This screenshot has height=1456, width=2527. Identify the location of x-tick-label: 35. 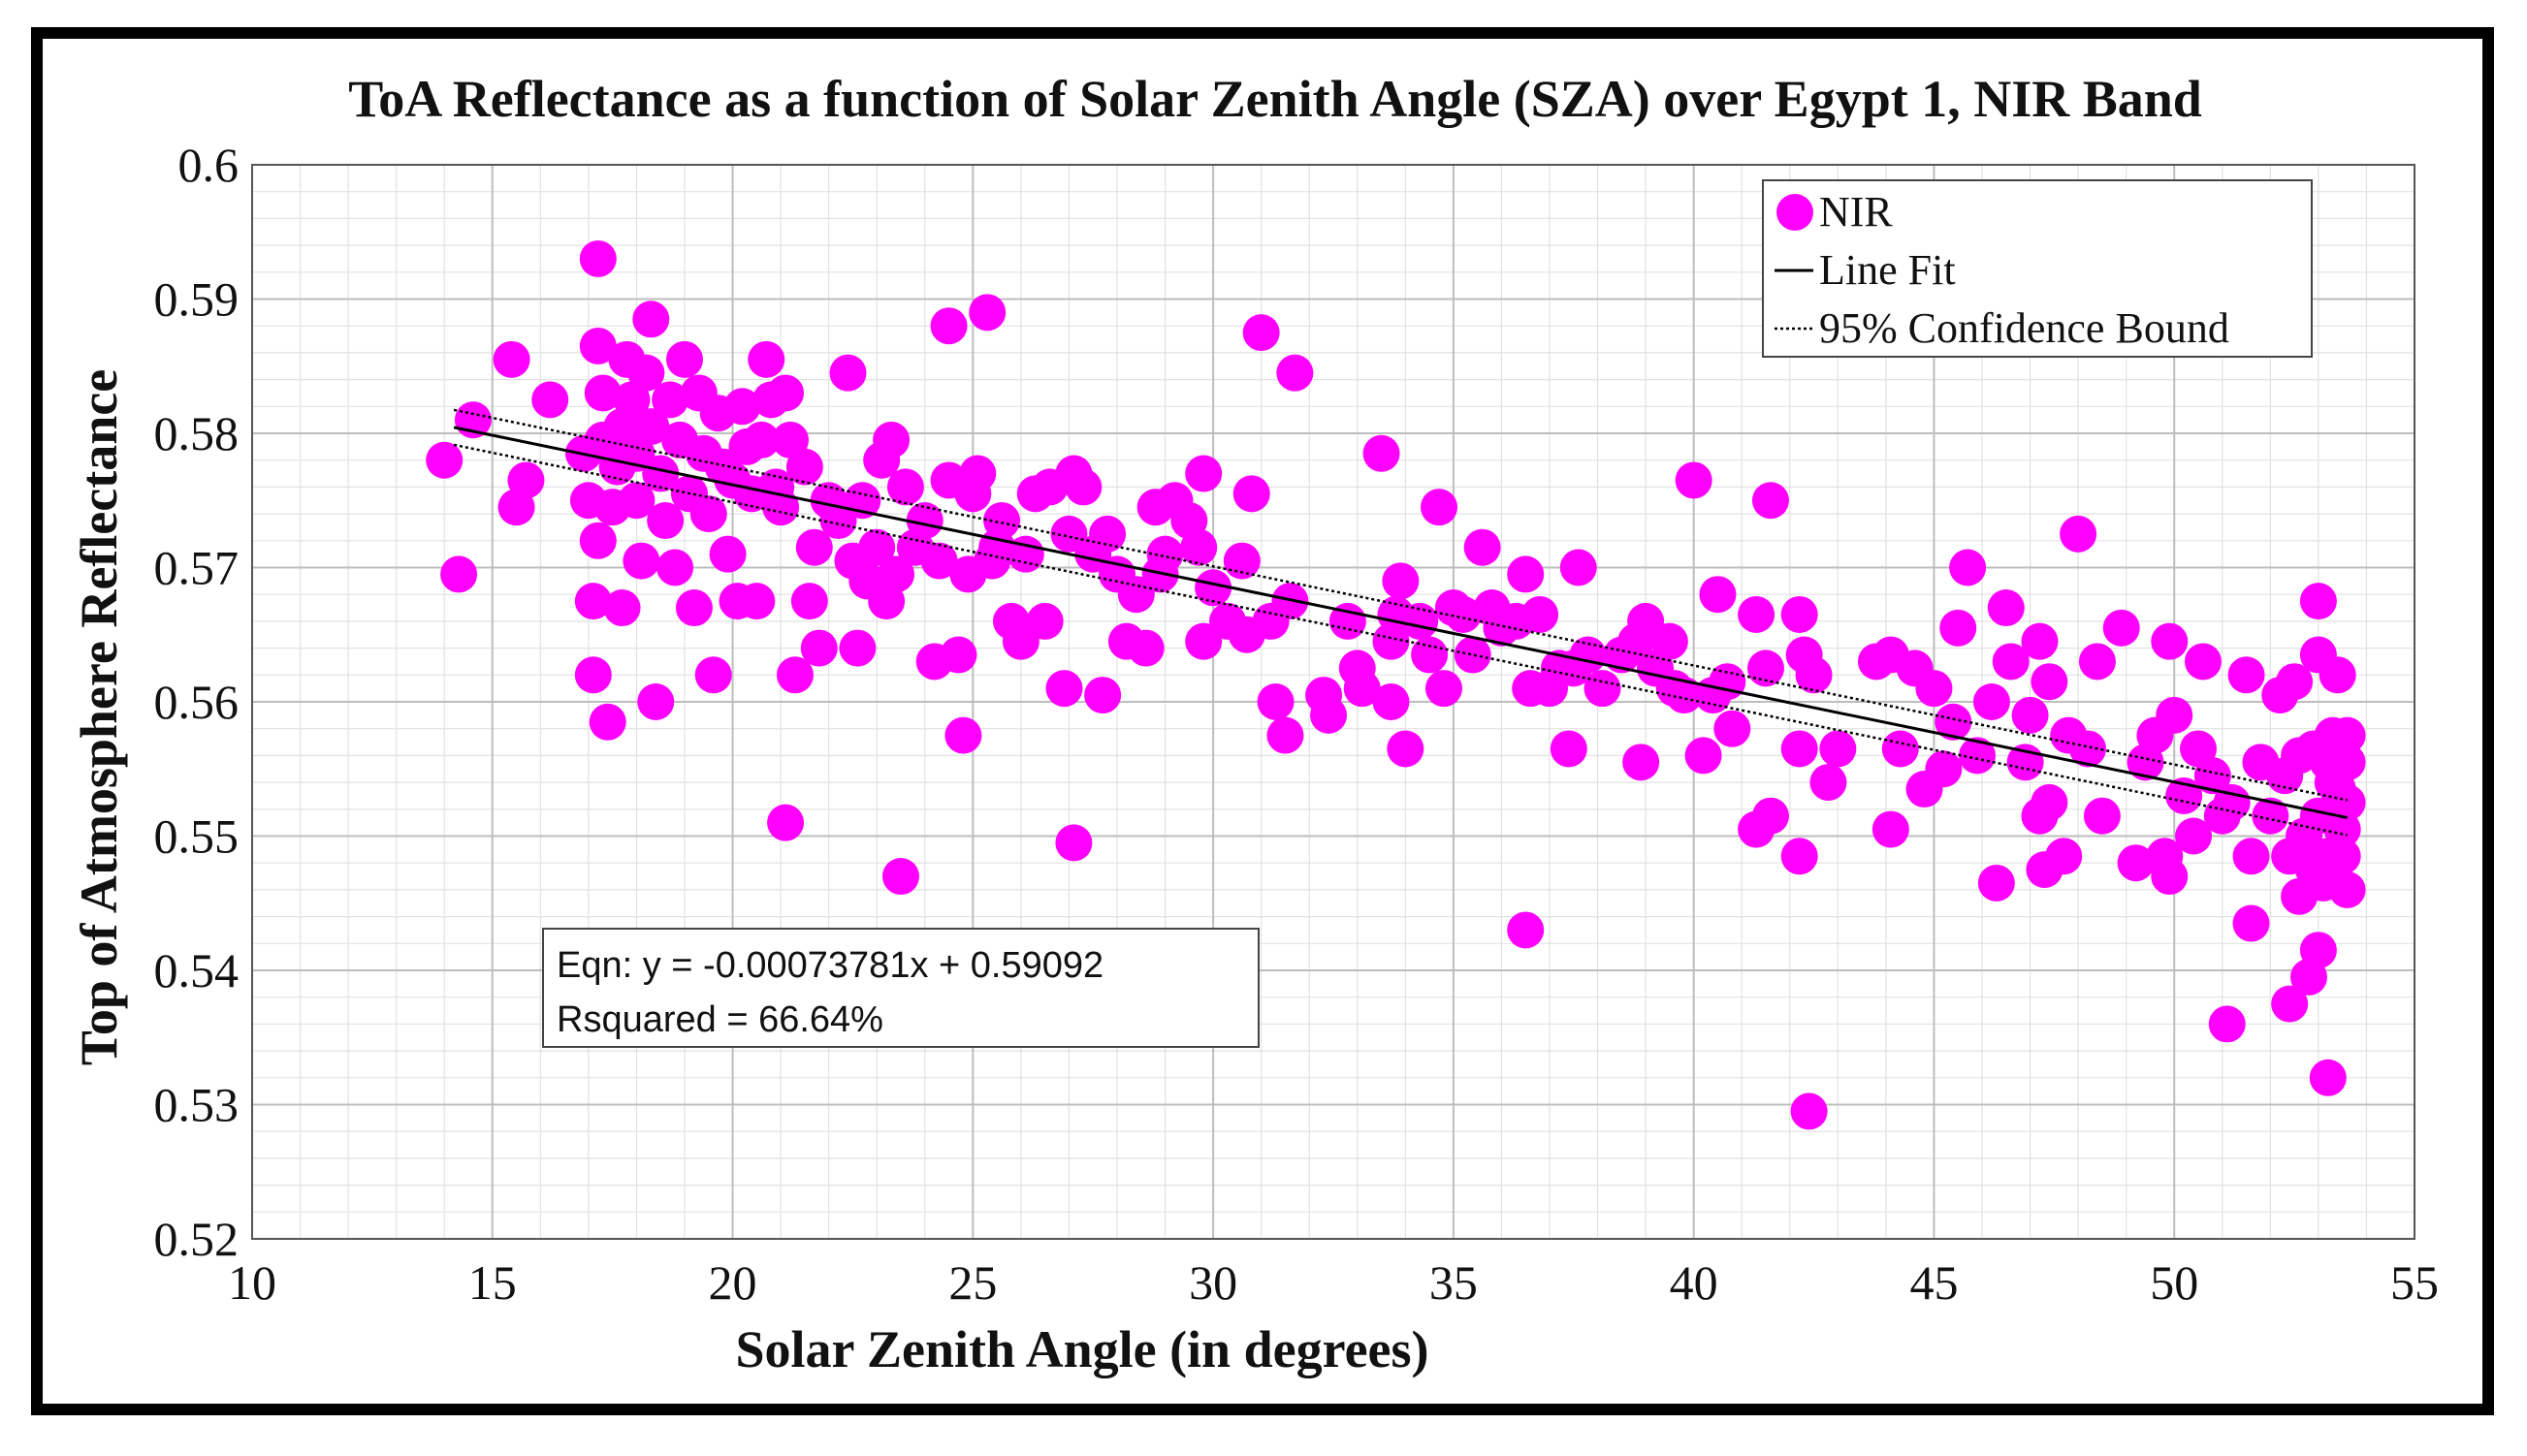
(1453, 1283).